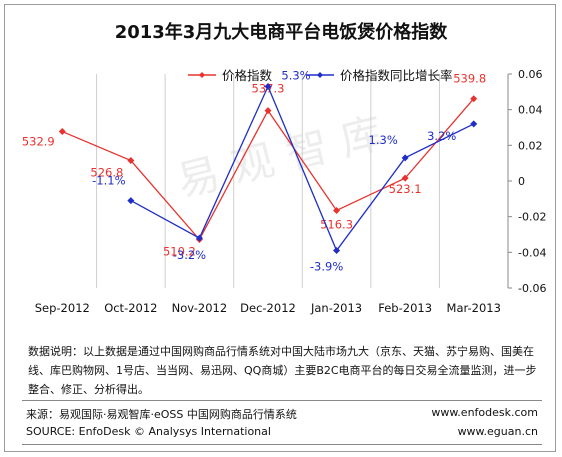 The height and width of the screenshot is (457, 562). What do you see at coordinates (247, 75) in the screenshot?
I see `legend-label: 价格指数` at bounding box center [247, 75].